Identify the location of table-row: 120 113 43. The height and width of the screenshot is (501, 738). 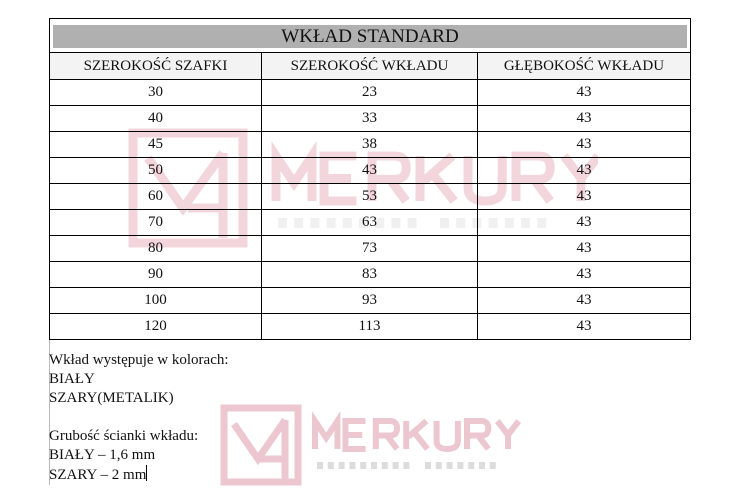
(370, 326).